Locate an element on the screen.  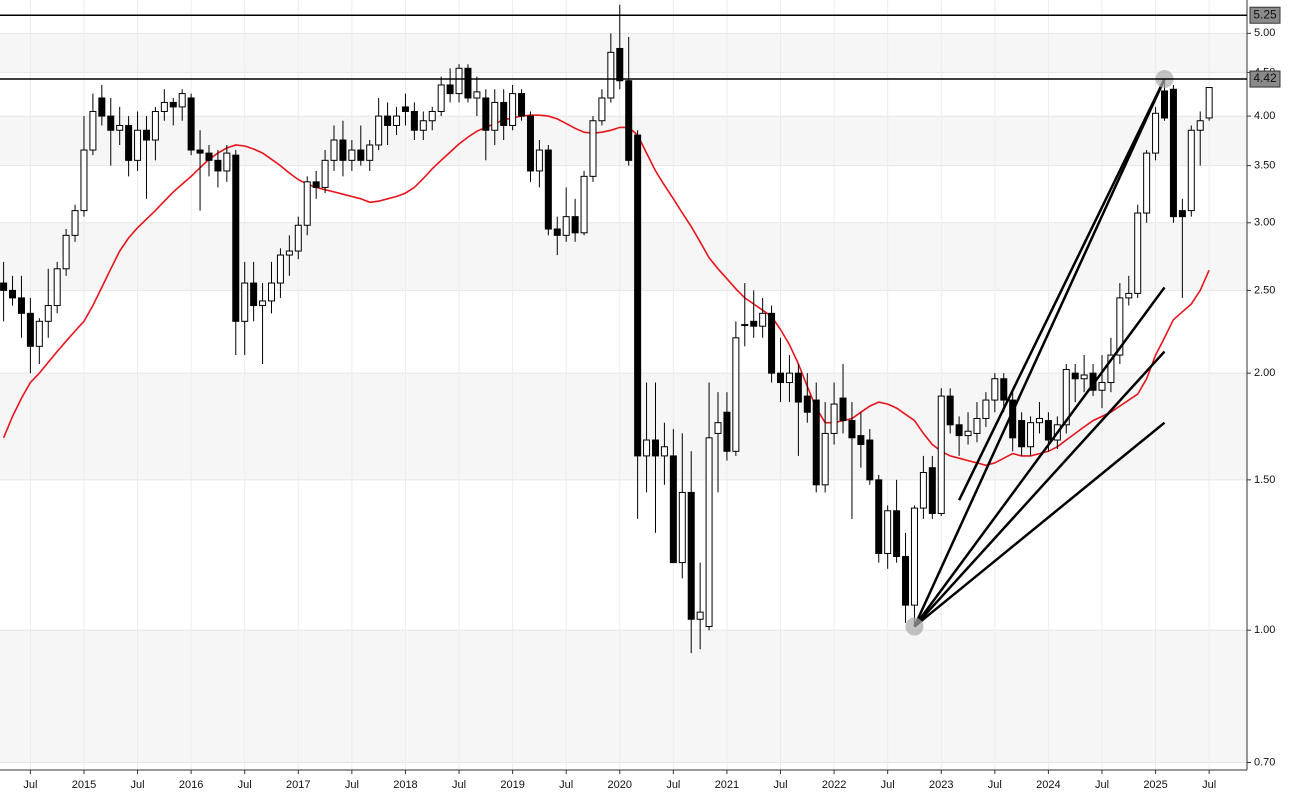
x-tick-label: 2021 is located at coordinates (727, 785).